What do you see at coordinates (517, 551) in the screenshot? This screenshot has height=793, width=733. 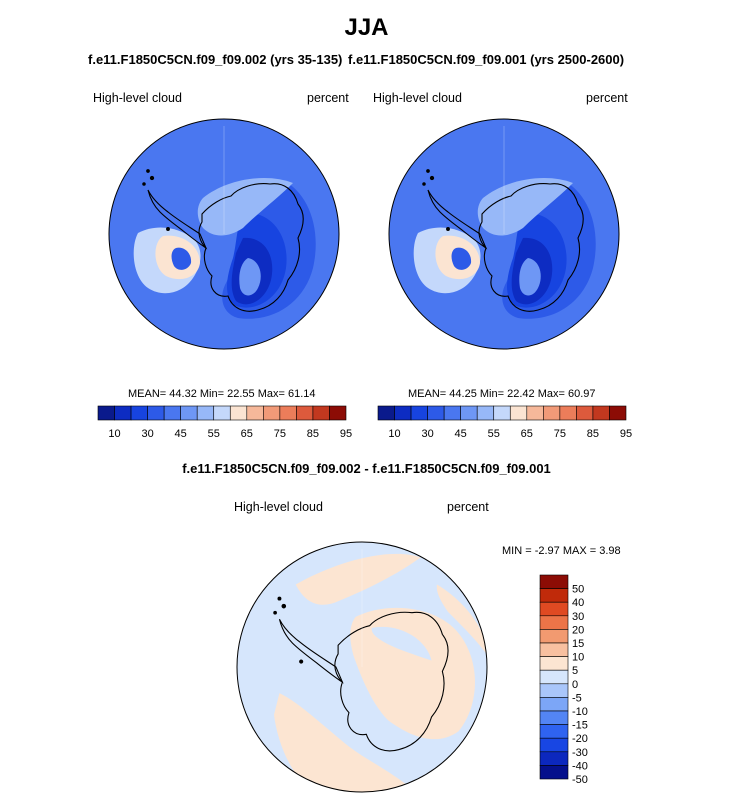 I see `diff-min-label: MIN =` at bounding box center [517, 551].